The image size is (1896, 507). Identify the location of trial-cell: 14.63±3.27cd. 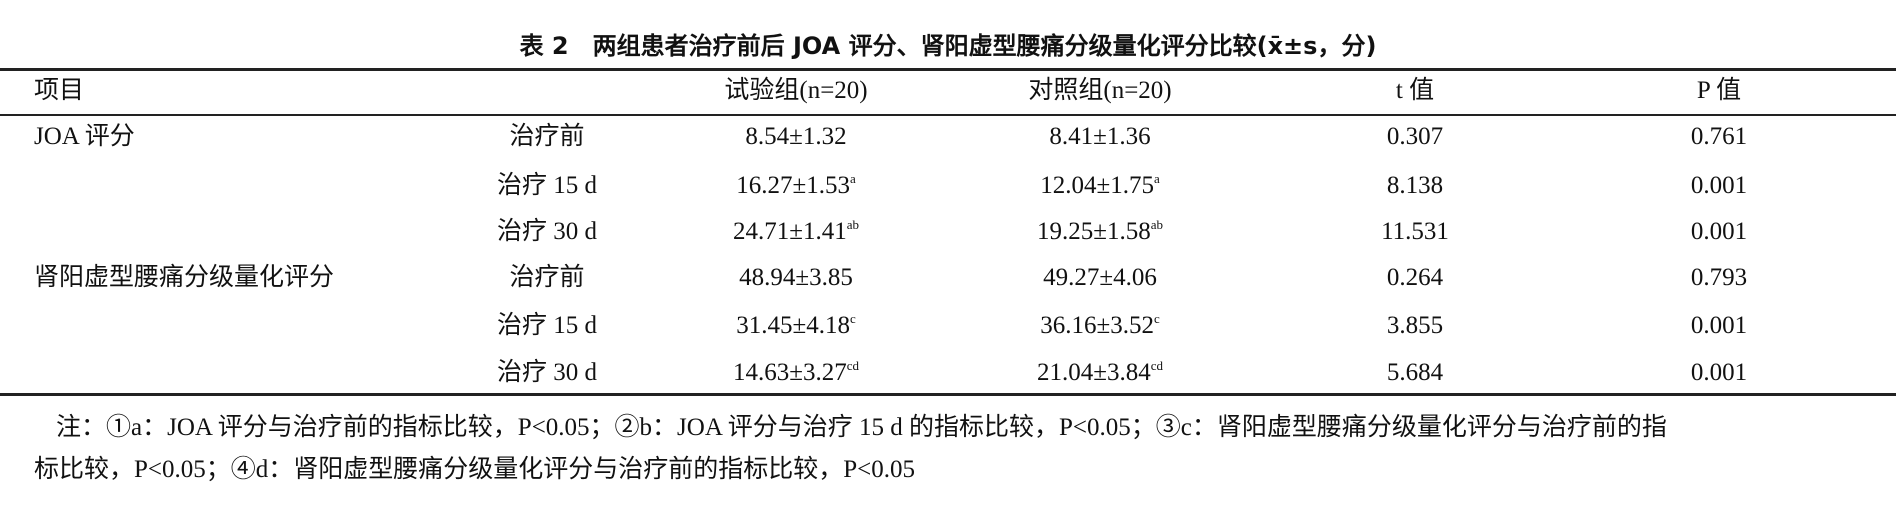
(796, 373).